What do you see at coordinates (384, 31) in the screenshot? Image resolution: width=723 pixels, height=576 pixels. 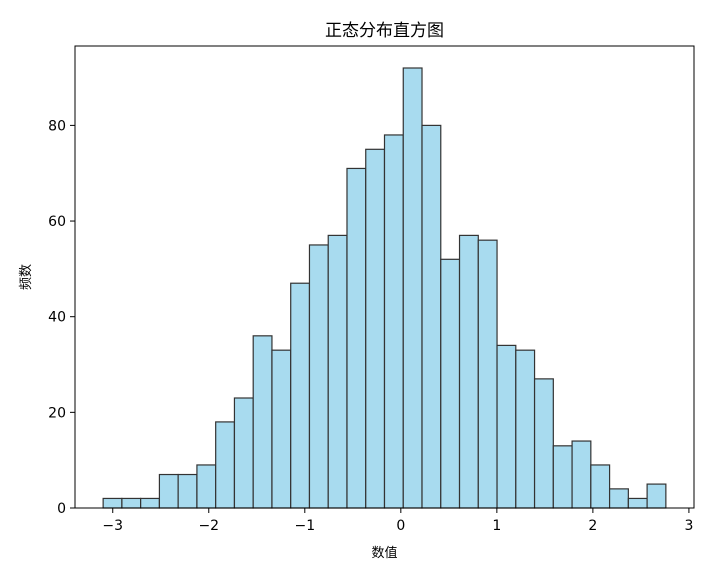 I see `chart-title: 正态分布直方图` at bounding box center [384, 31].